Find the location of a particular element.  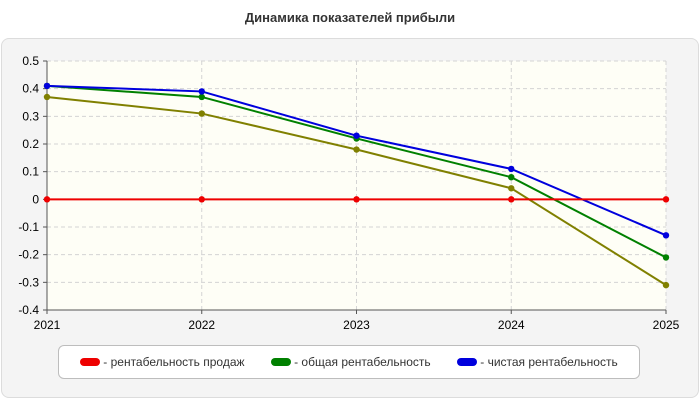

x-tick-label: 2022 is located at coordinates (201, 325).